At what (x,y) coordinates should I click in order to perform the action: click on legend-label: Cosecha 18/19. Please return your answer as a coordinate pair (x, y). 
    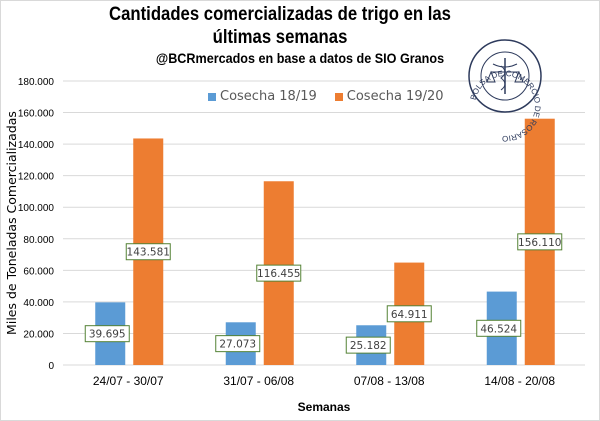
    Looking at the image, I should click on (268, 96).